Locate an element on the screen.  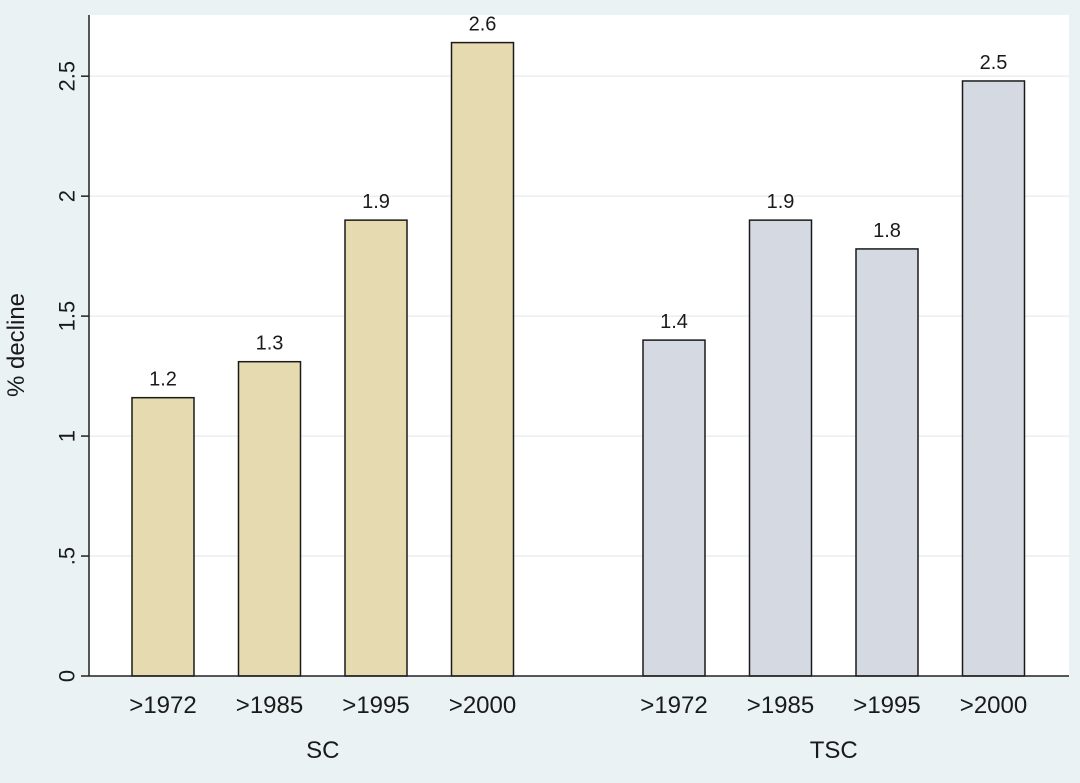
data-label: 1.8 is located at coordinates (887, 231).